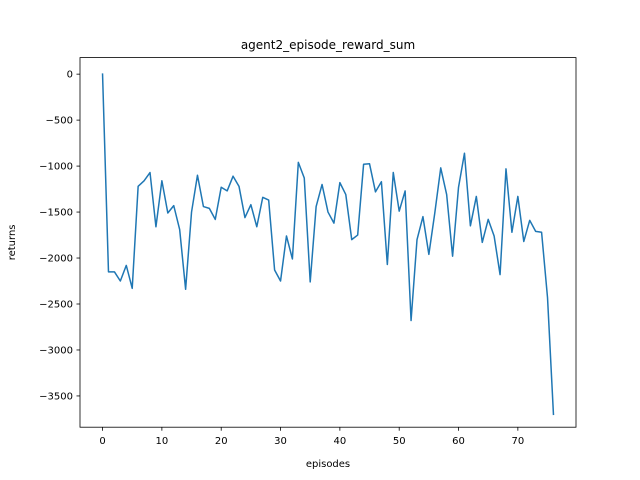 Image resolution: width=640 pixels, height=480 pixels. I want to click on x-tick-label: 20, so click(221, 441).